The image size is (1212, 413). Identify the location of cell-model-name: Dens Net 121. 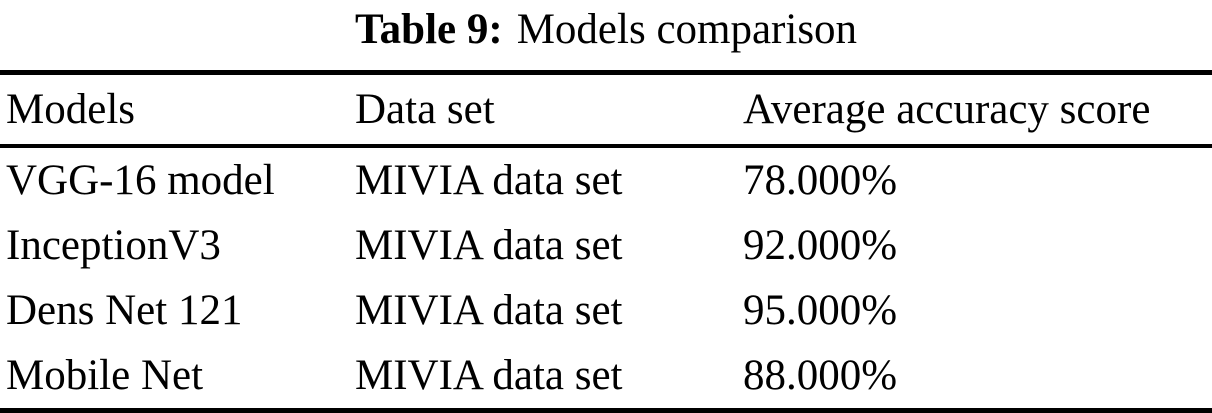
(124, 310).